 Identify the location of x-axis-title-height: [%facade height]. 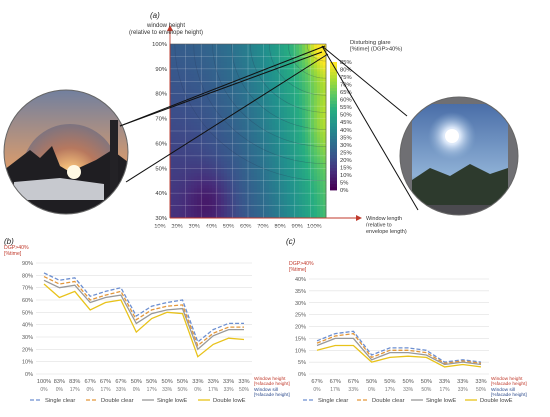
(272, 384).